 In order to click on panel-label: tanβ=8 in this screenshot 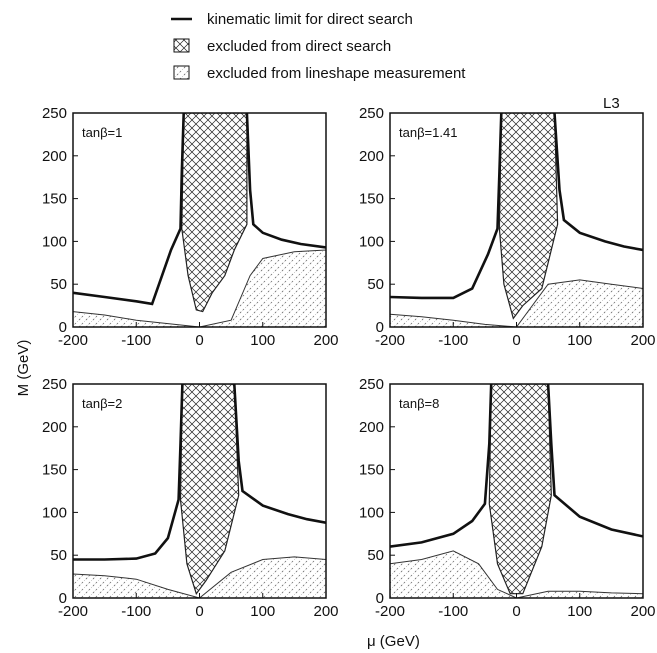, I will do `click(419, 403)`.